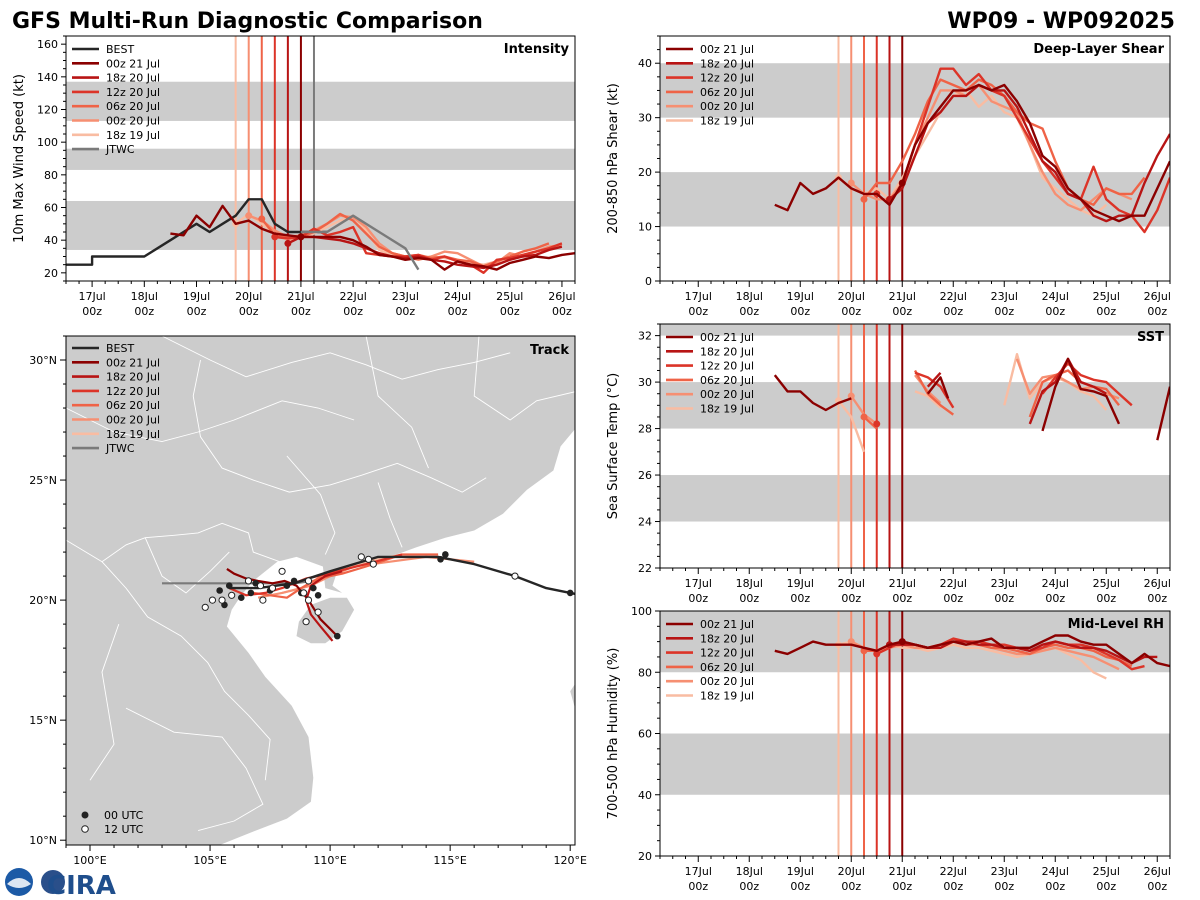  What do you see at coordinates (902, 642) in the screenshot?
I see `init-point-00z-21-jul` at bounding box center [902, 642].